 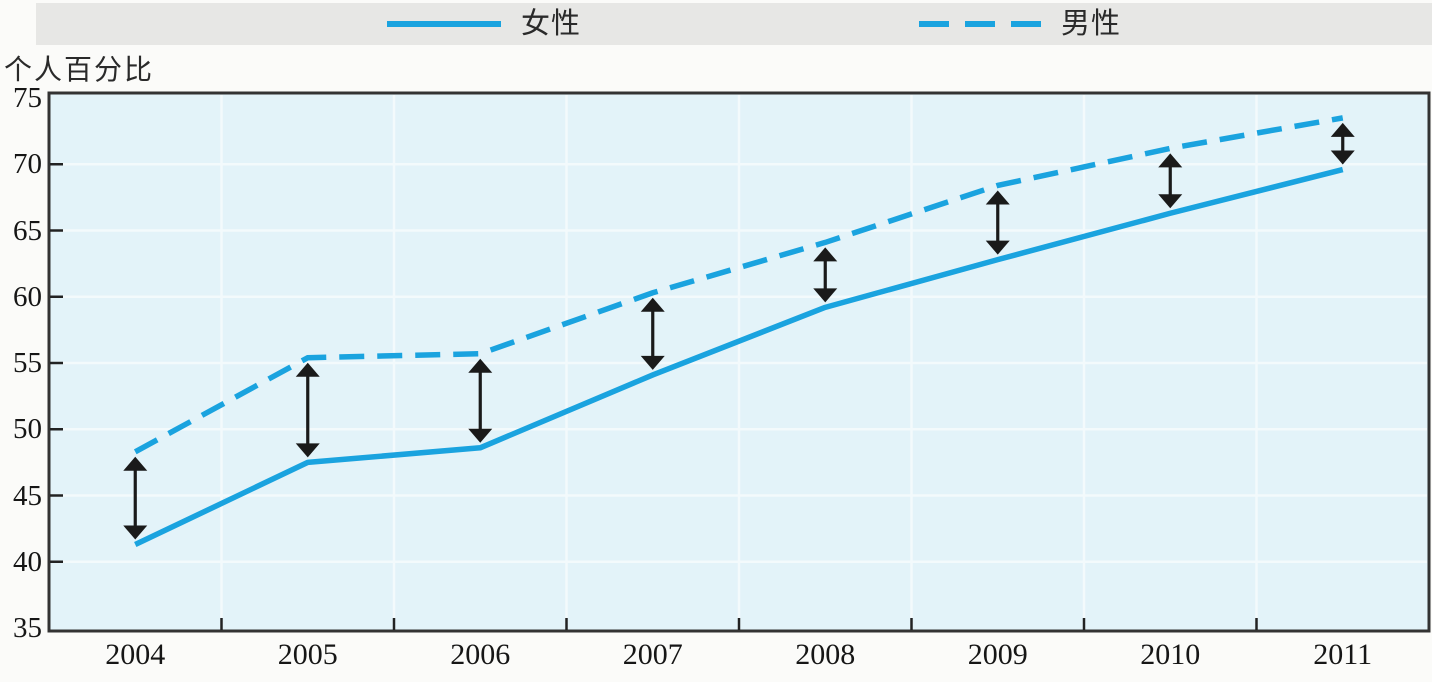 I want to click on x-tick-label: 2005, so click(x=307, y=654).